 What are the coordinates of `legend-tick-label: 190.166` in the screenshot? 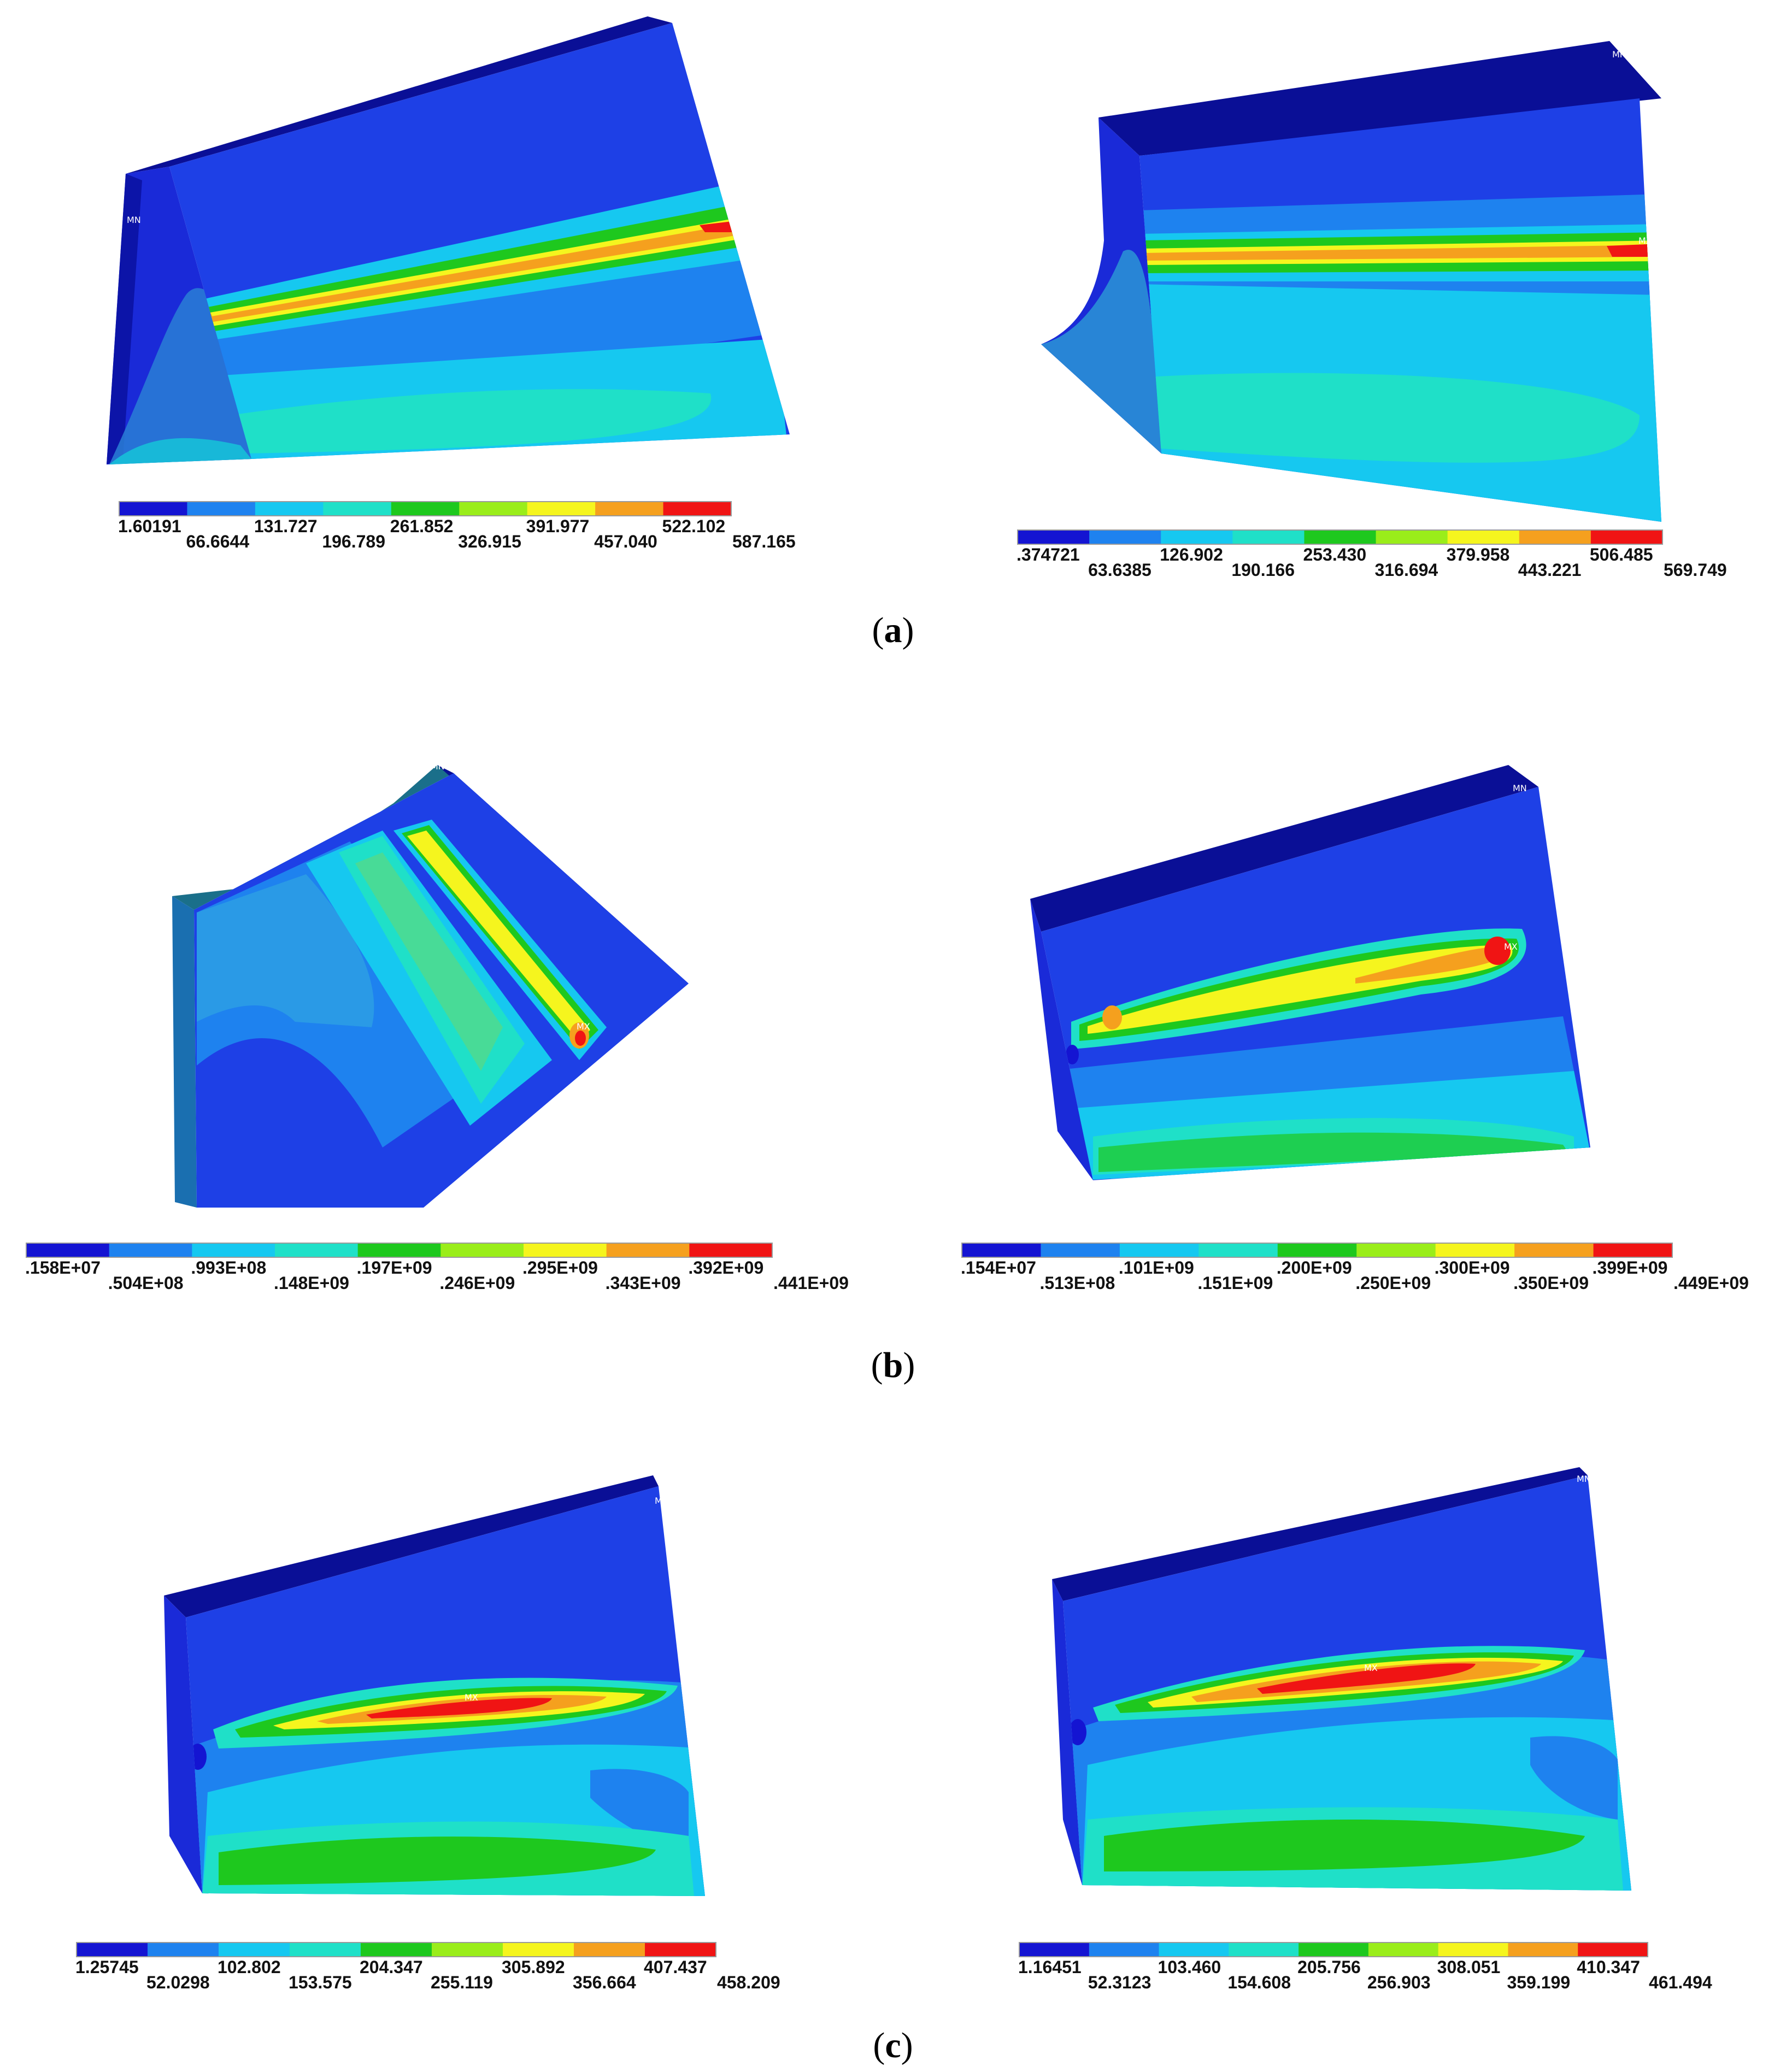 It's located at (1263, 570).